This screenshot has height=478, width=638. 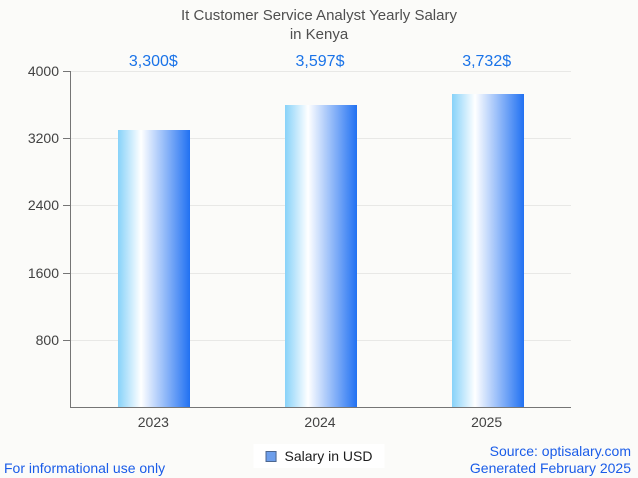 I want to click on legend-item-salary-in-usd: Salary in USD, so click(x=319, y=456).